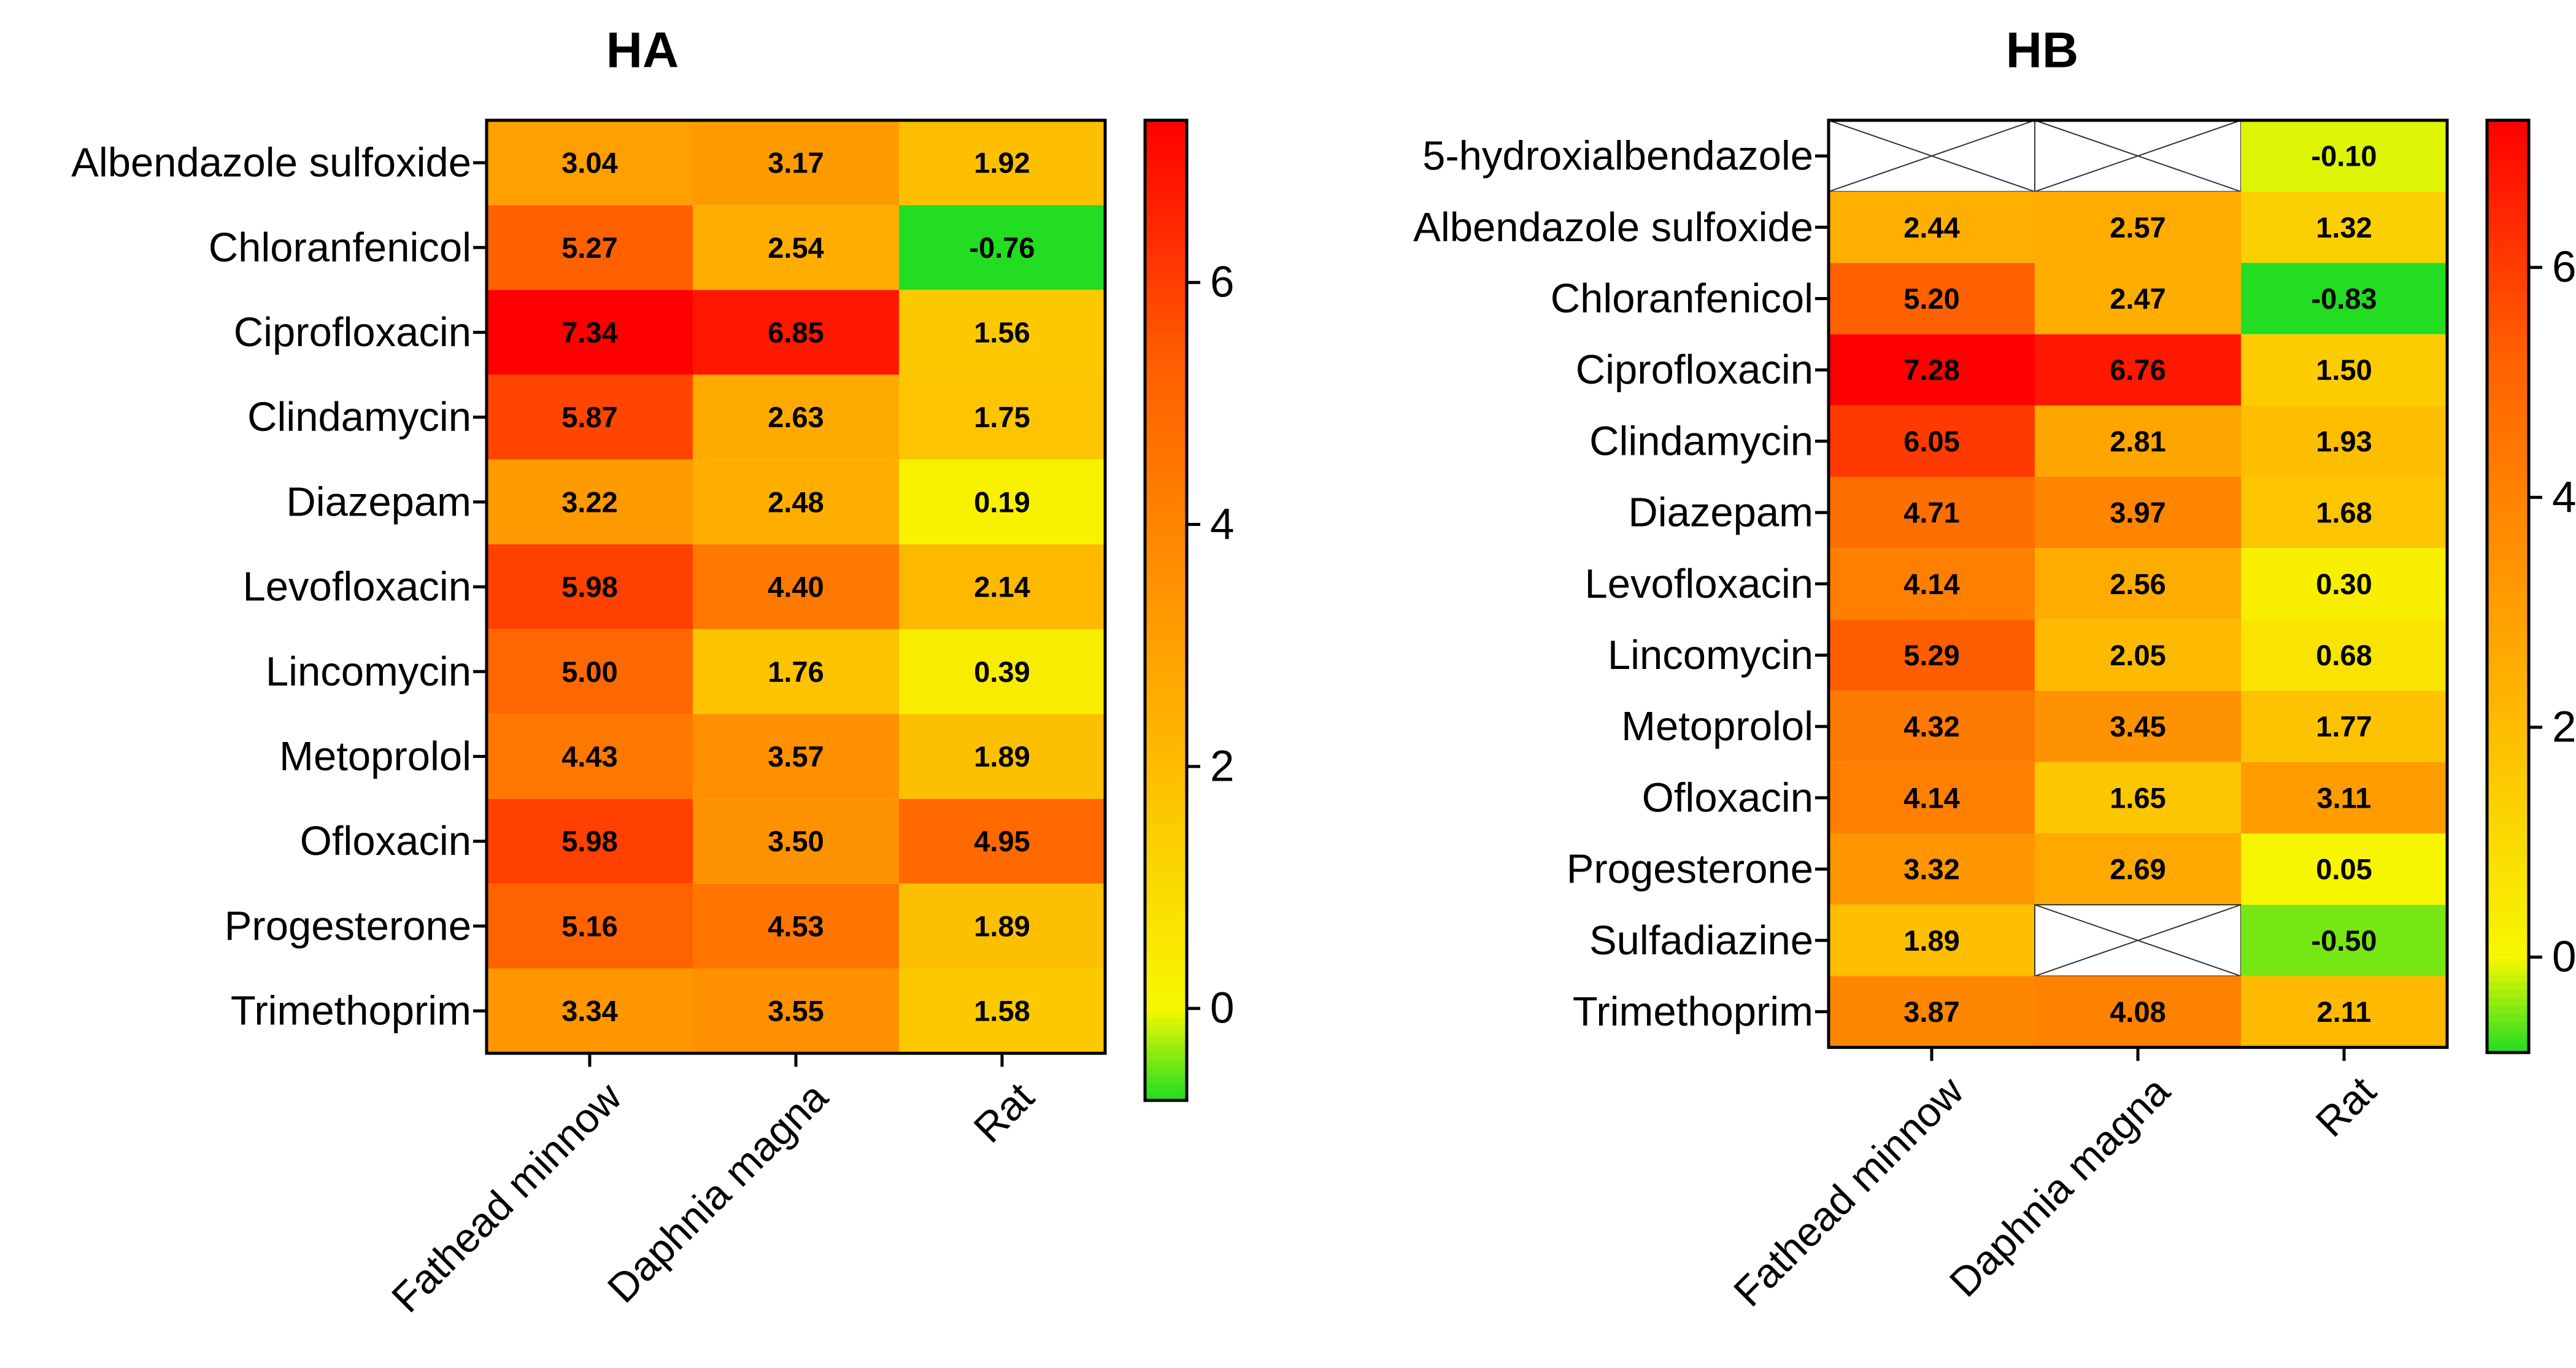  I want to click on cell-value-label: 1.76, so click(795, 671).